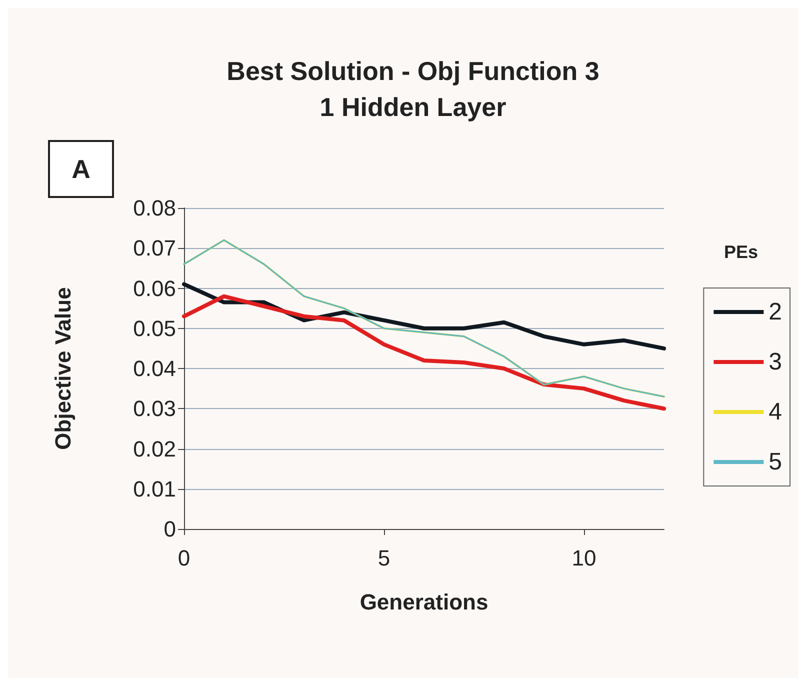 The height and width of the screenshot is (686, 806). Describe the element at coordinates (154, 328) in the screenshot. I see `y-tick-label: 0.05` at that location.